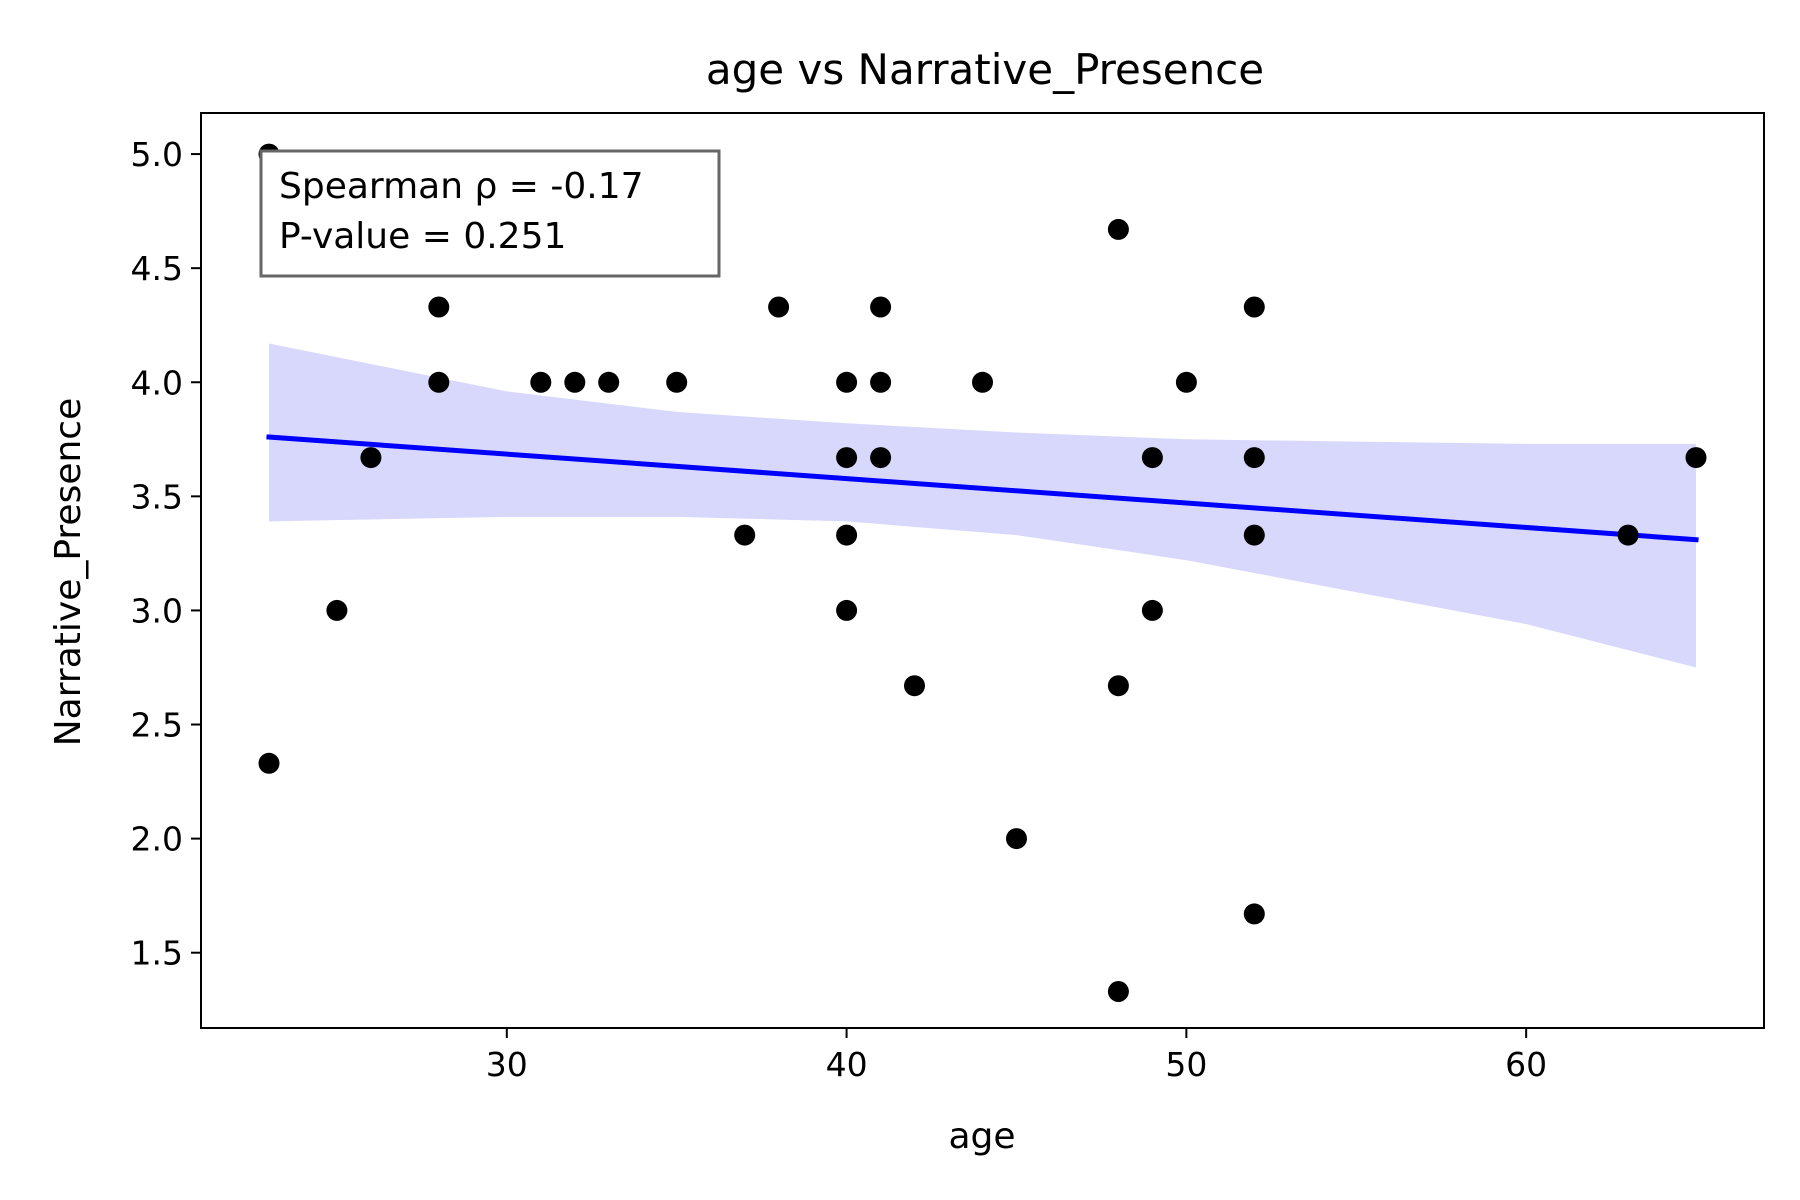 The height and width of the screenshot is (1200, 1800). I want to click on regression-line-layer, so click(982, 488).